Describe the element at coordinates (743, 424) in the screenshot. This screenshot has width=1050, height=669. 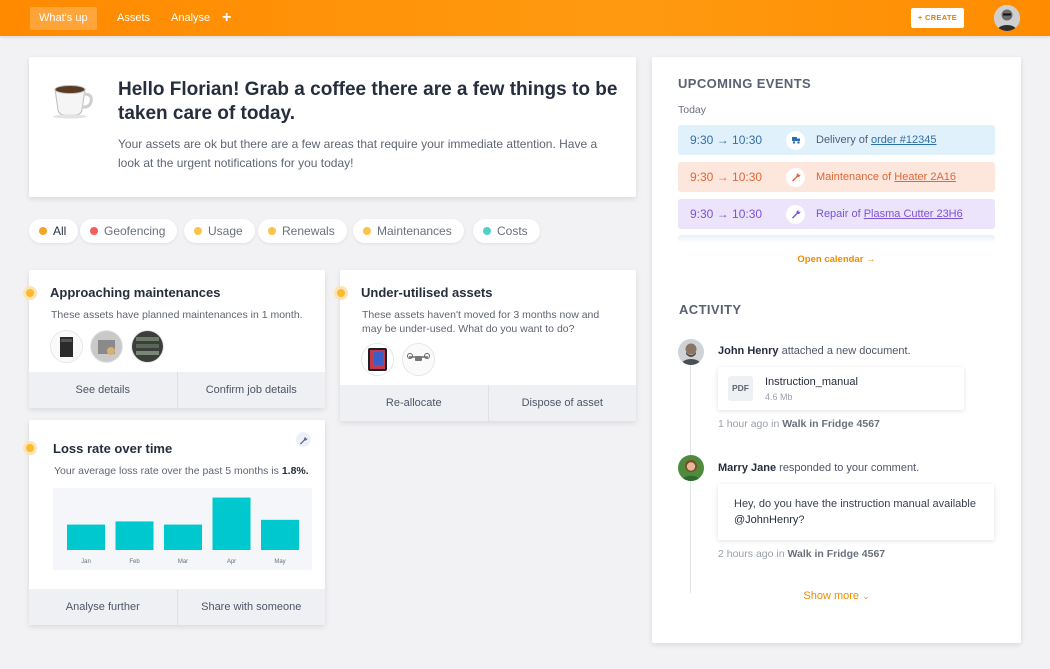
I see `activity-time: 1 hour ago` at that location.